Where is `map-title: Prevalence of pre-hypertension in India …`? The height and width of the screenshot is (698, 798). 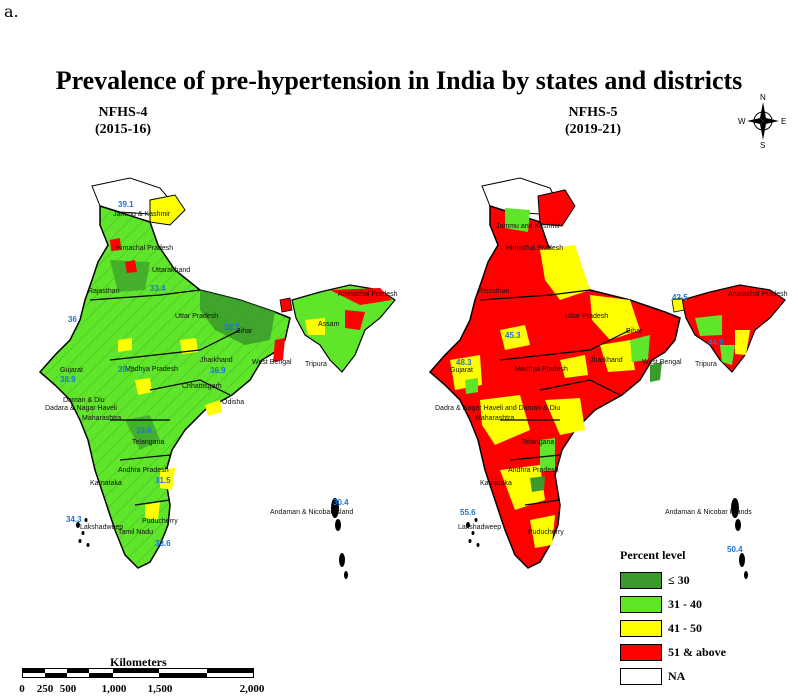 map-title: Prevalence of pre-hypertension in India … is located at coordinates (399, 80).